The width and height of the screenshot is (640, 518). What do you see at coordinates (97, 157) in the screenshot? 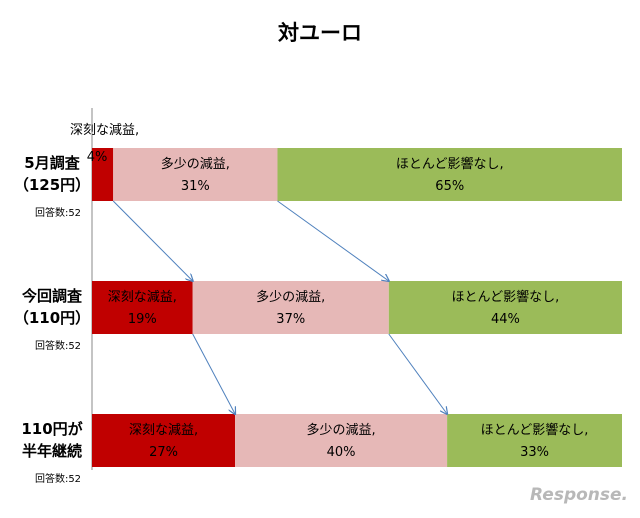
I see `segment-value-label: 4%` at bounding box center [97, 157].